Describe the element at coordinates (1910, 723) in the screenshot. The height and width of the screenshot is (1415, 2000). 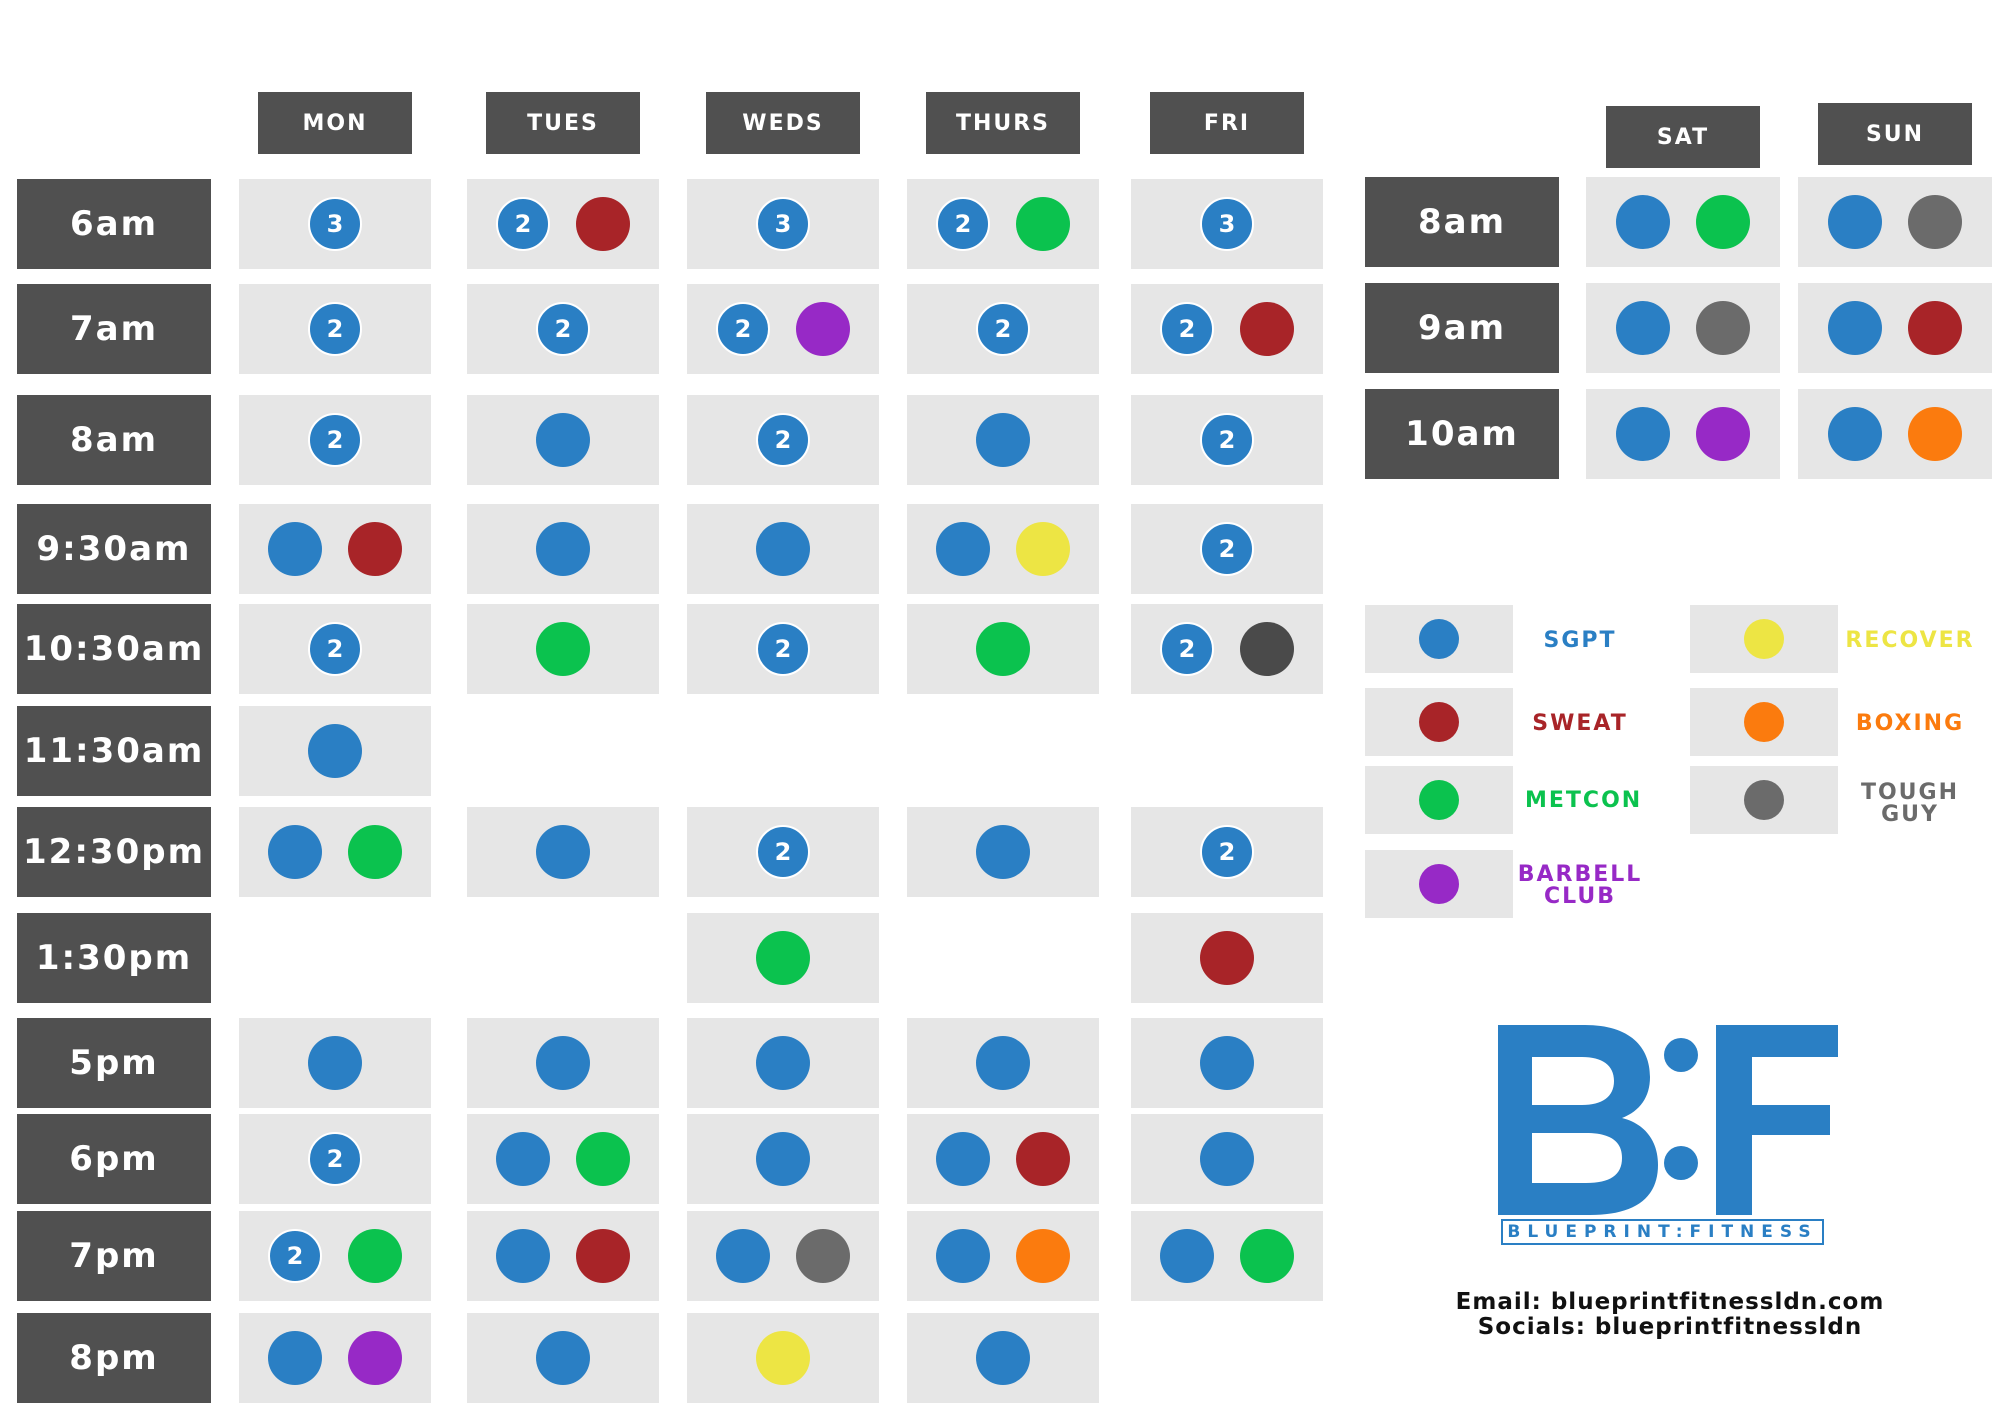
I see `legend-label-boxing: BOXING` at that location.